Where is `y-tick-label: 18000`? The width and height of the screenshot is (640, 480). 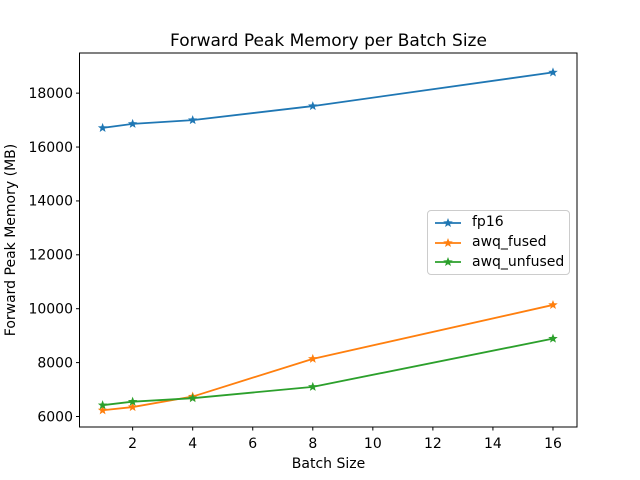
y-tick-label: 18000 is located at coordinates (50, 94).